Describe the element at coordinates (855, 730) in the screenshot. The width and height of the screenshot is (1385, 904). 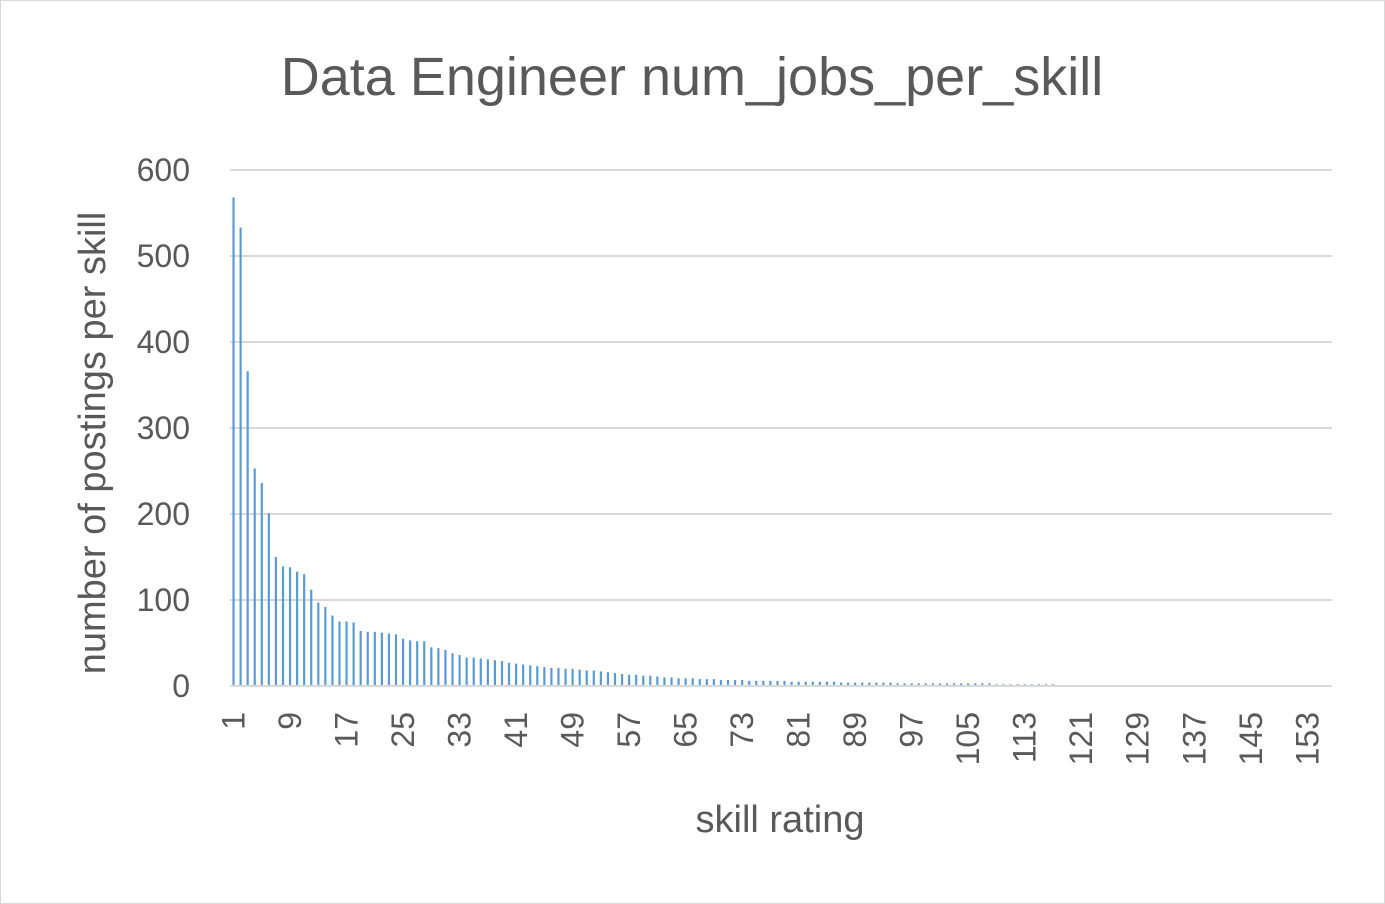
I see `x-tick-label: 89` at that location.